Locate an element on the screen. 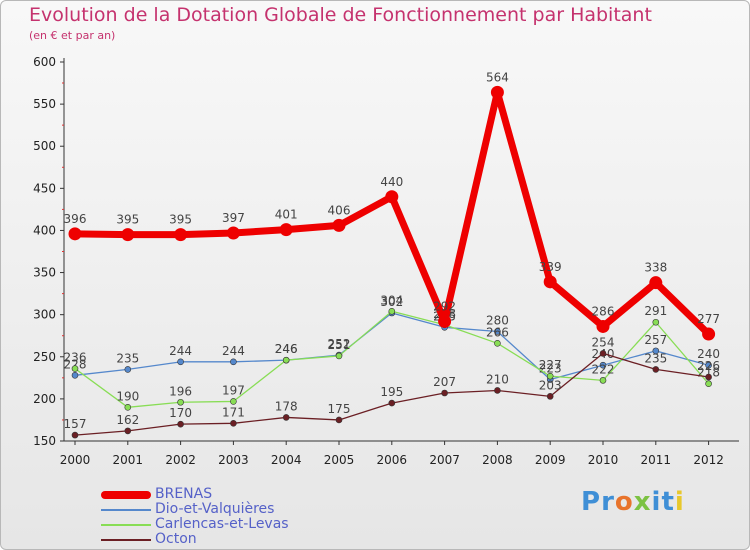 The height and width of the screenshot is (550, 750). data-label: 302 is located at coordinates (391, 302).